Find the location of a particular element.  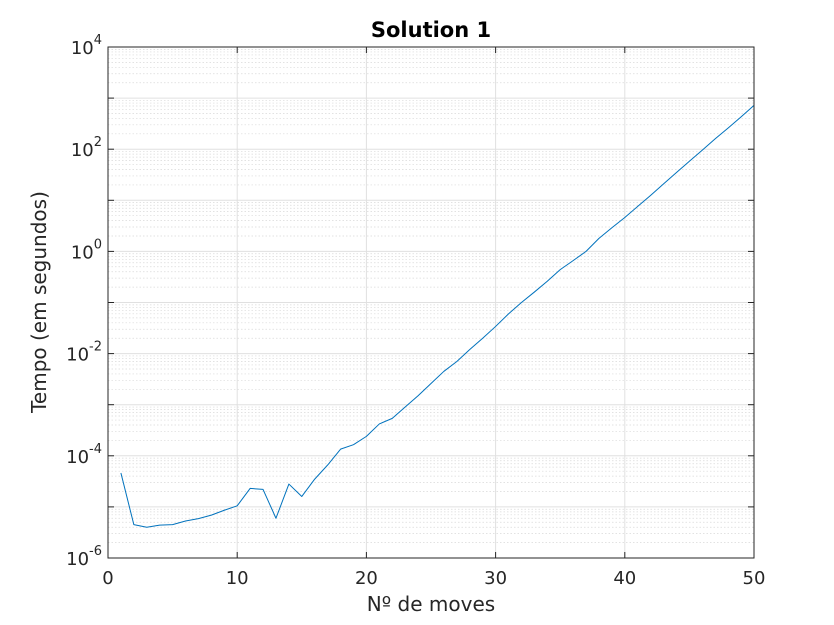

y-tick-label: 10⁻⁴ is located at coordinates (84, 455).